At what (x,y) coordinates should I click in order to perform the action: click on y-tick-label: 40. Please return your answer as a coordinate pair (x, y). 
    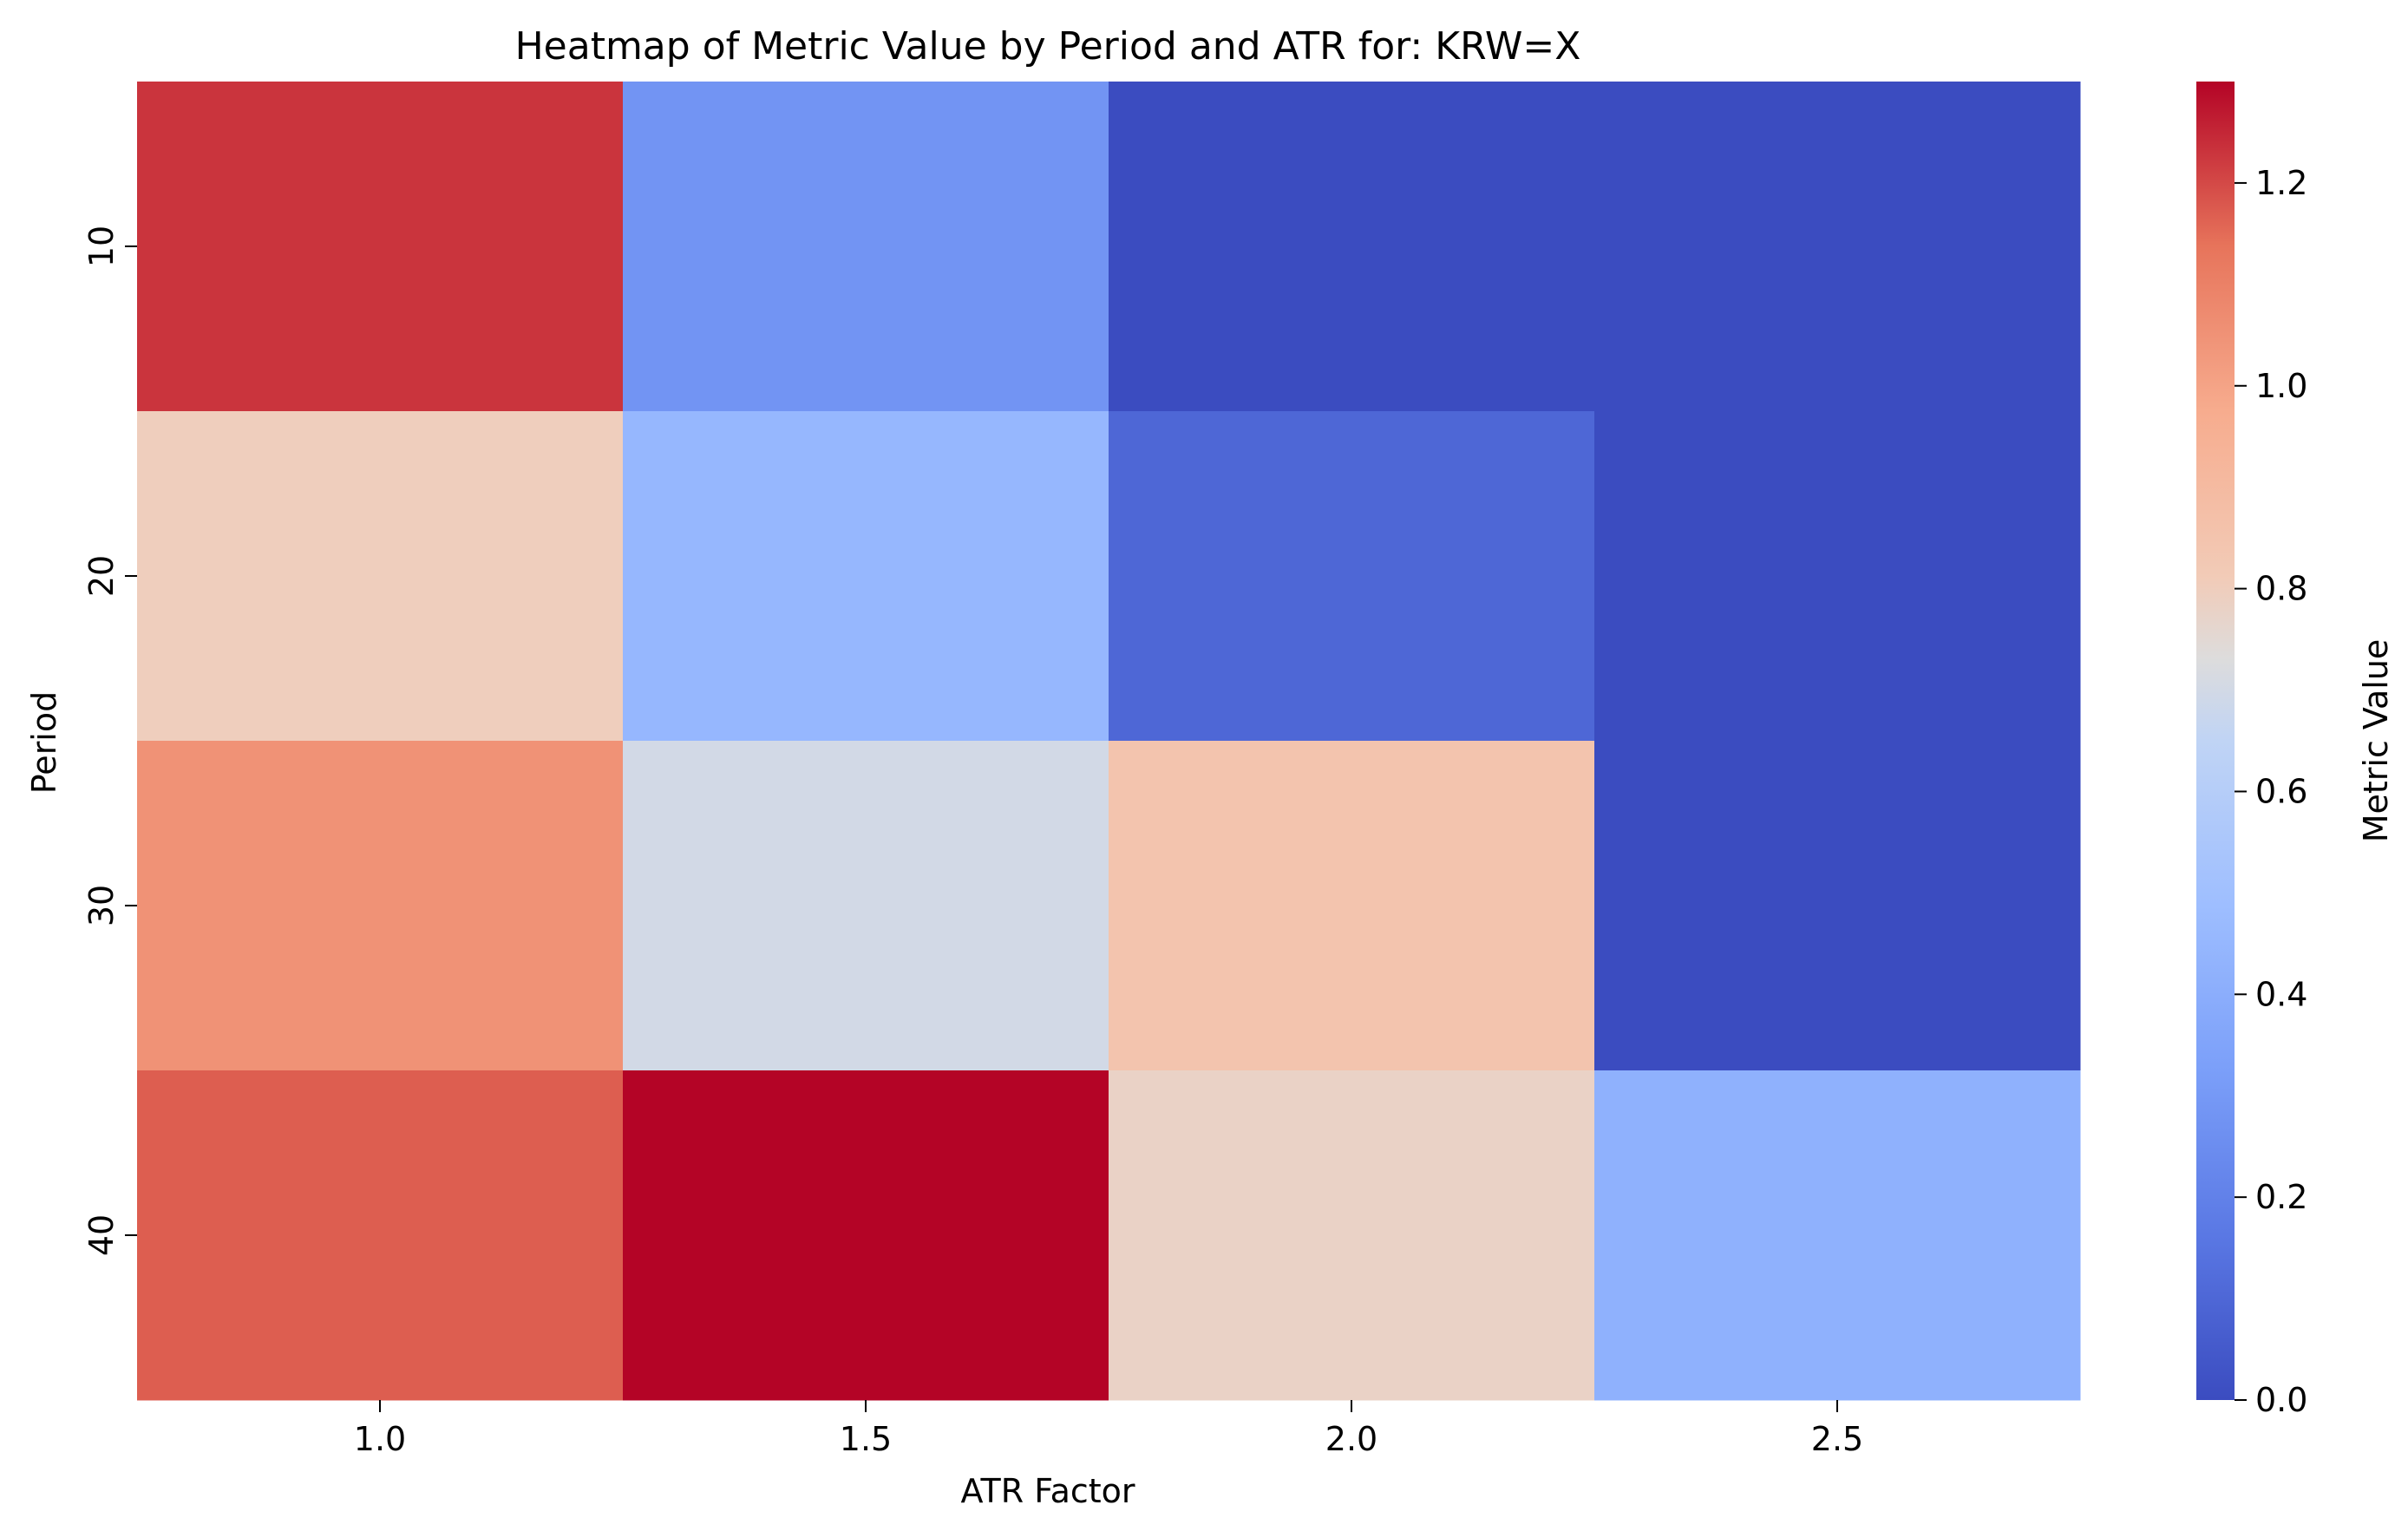
    Looking at the image, I should click on (101, 1235).